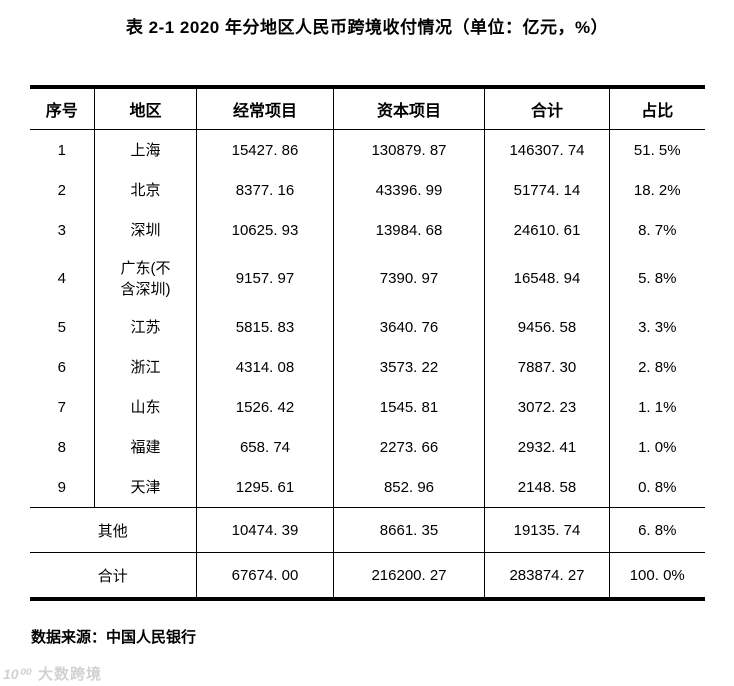 This screenshot has height=686, width=734. What do you see at coordinates (145, 190) in the screenshot?
I see `cell-region: 北京` at bounding box center [145, 190].